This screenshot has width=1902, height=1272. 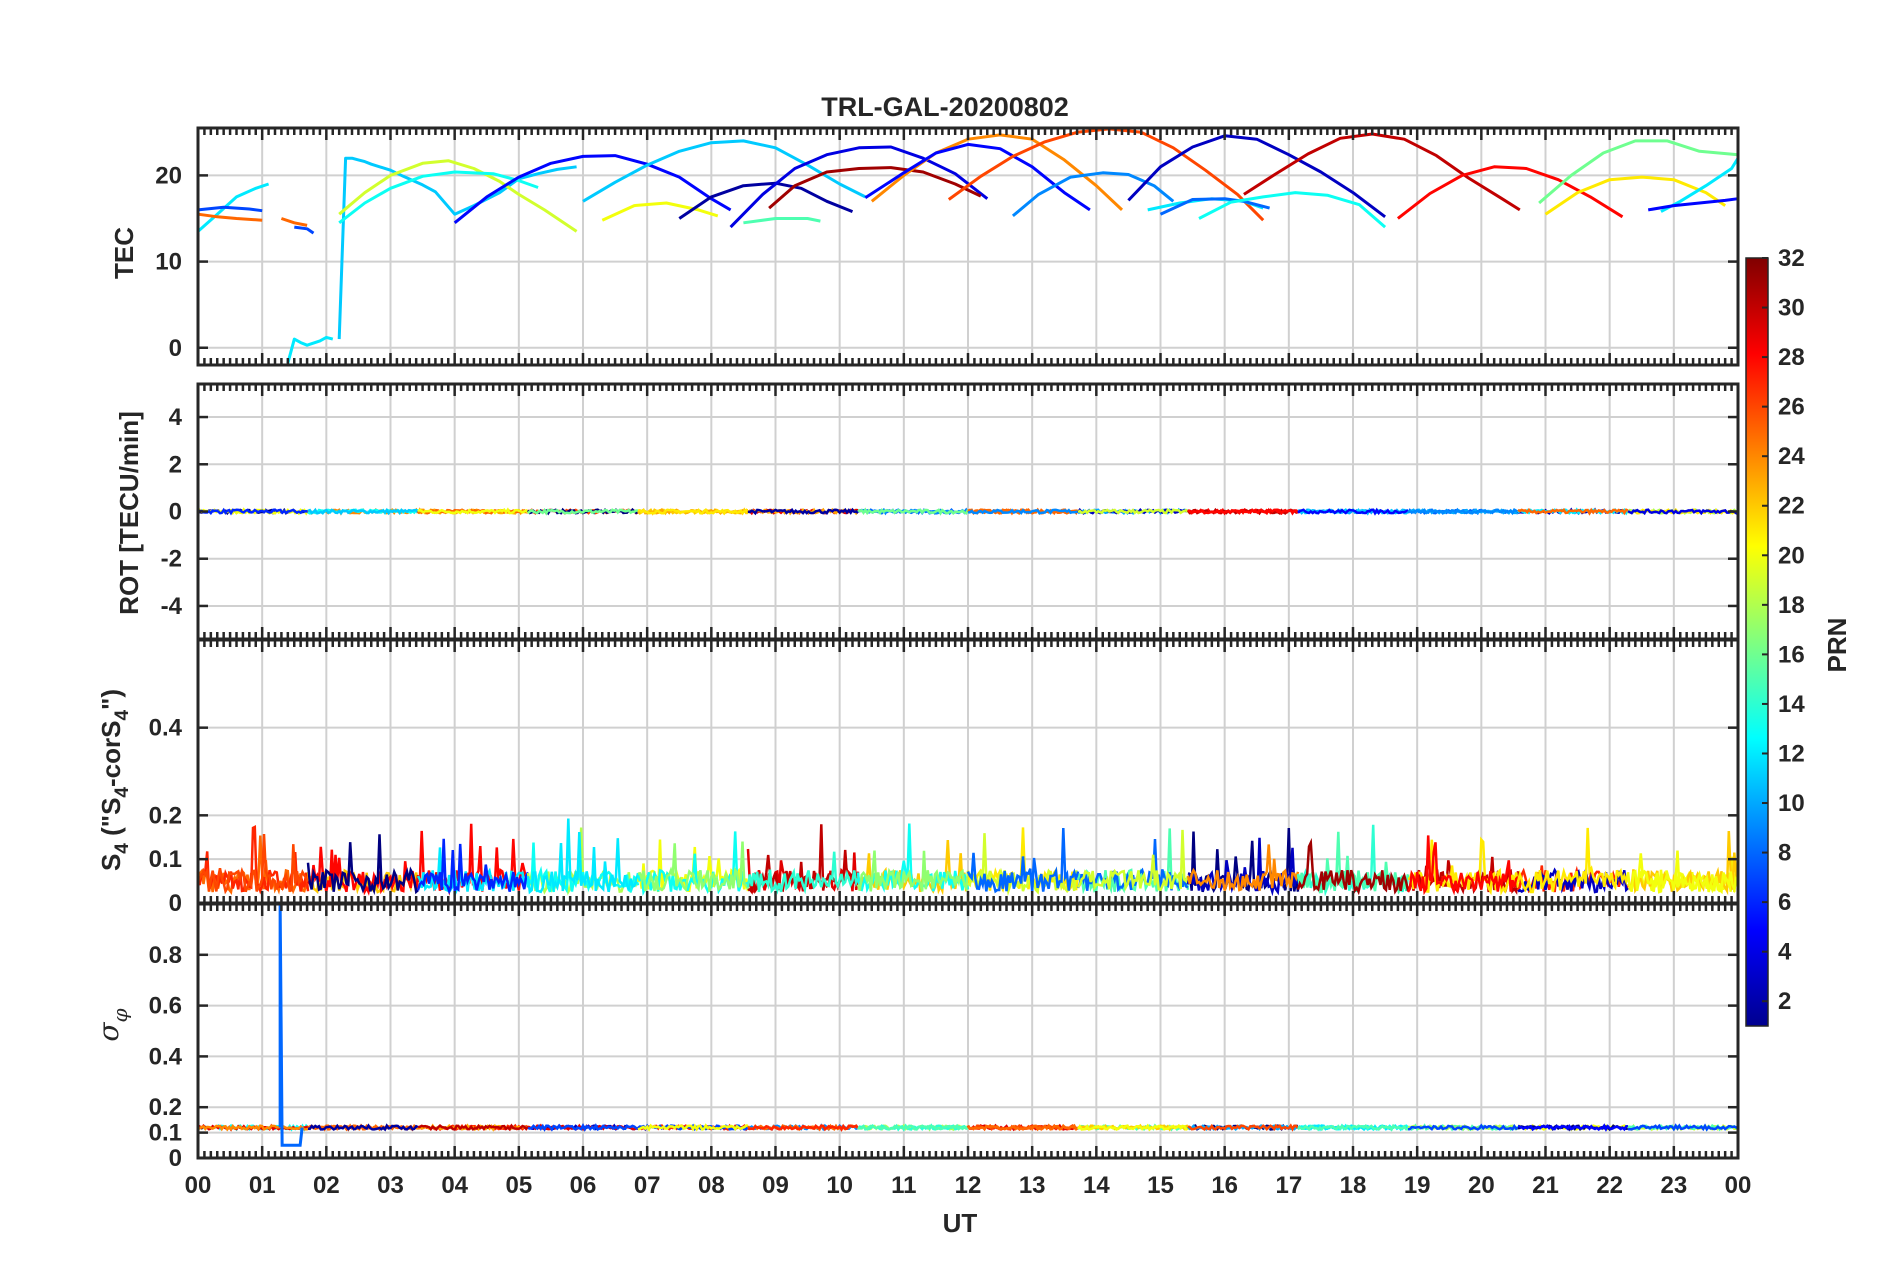 I want to click on y-tick-label: 20, so click(x=168, y=175).